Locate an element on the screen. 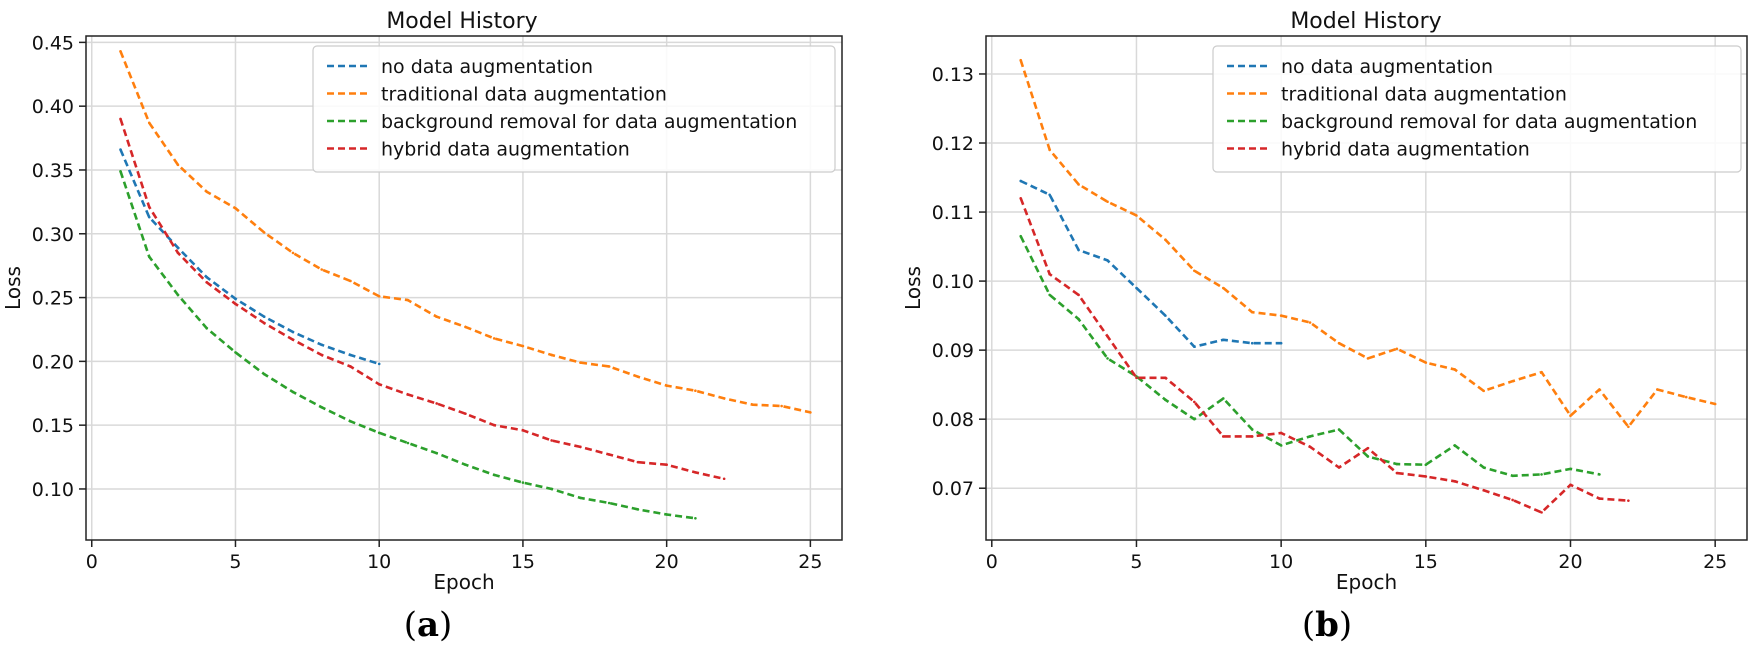 This screenshot has height=653, width=1755. caption-a-label: a is located at coordinates (428, 625).